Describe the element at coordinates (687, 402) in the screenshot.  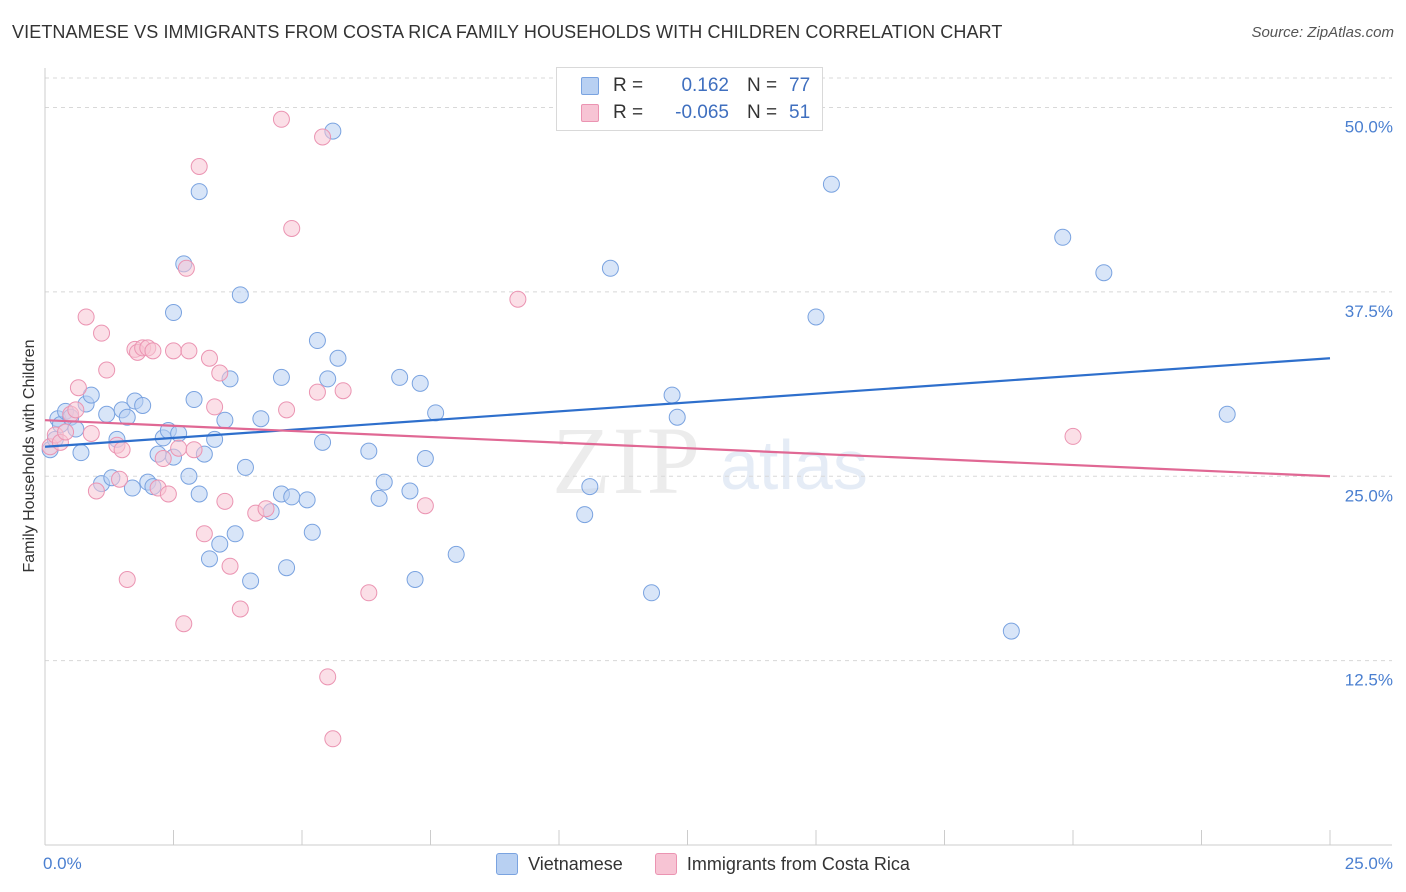
I see `vietnamese-trend-line` at that location.